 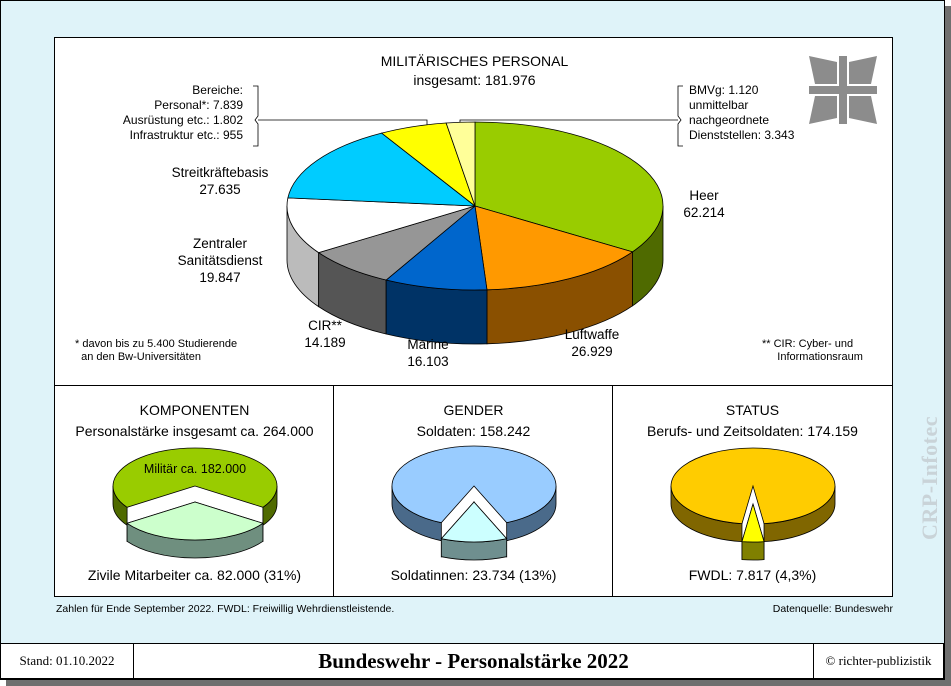 What do you see at coordinates (220, 181) in the screenshot?
I see `label-streitkraeftebasis: Streitkräftebasis 27.635` at bounding box center [220, 181].